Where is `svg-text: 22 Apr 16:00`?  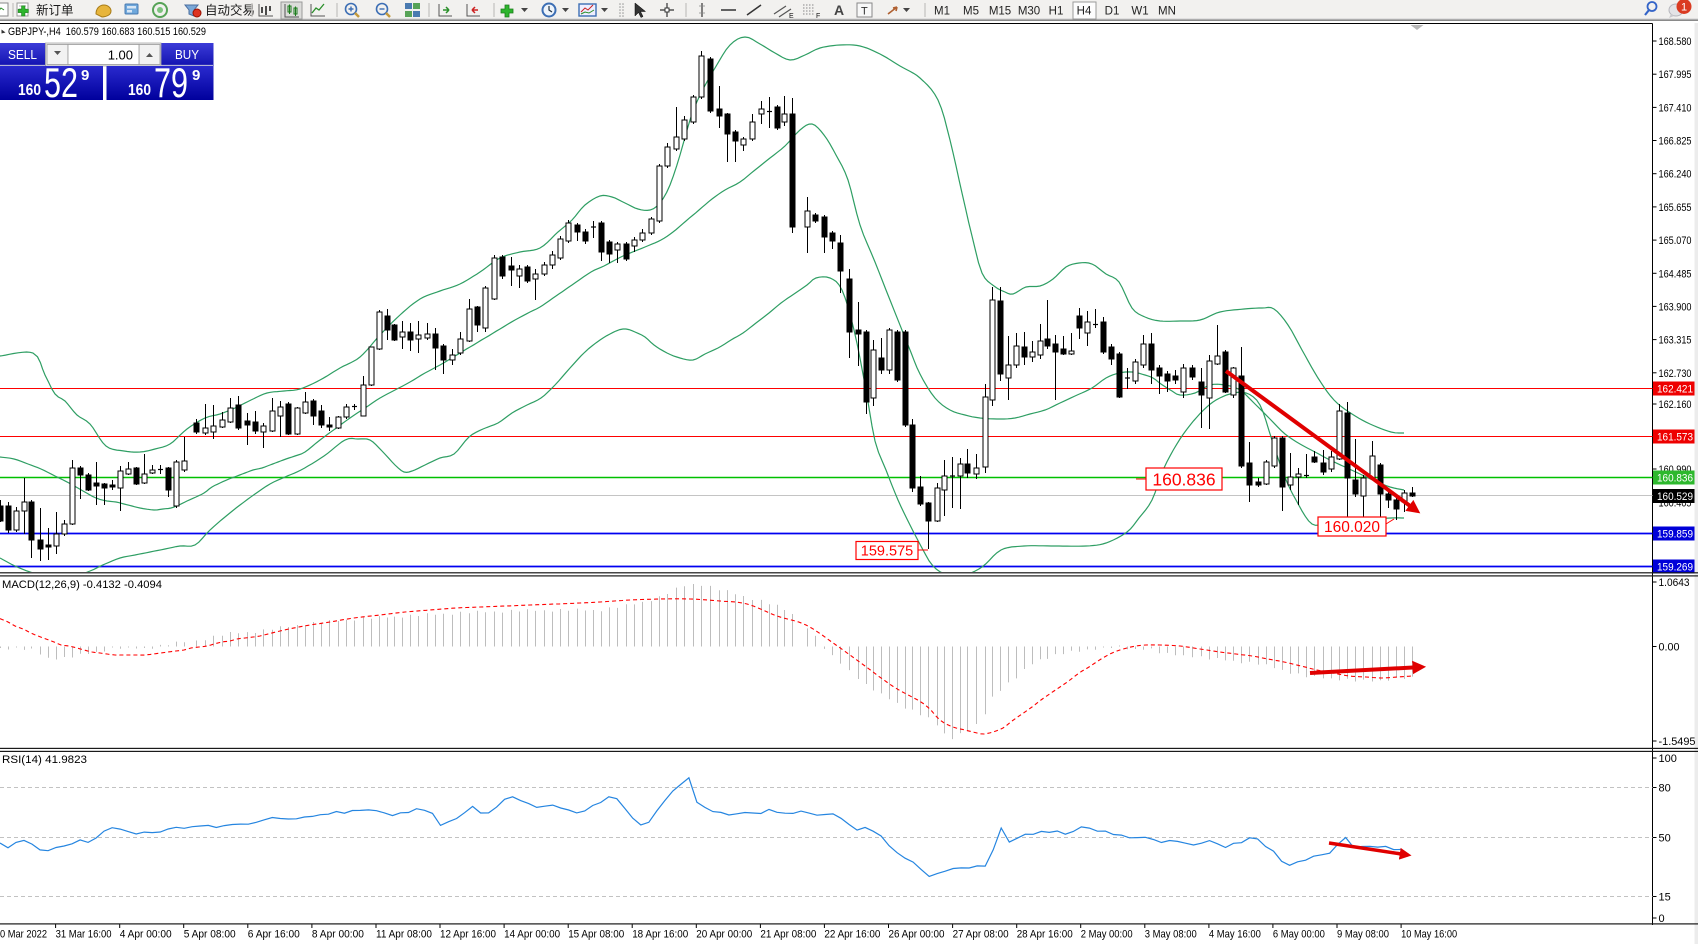
svg-text: 22 Apr 16:00 is located at coordinates (852, 935).